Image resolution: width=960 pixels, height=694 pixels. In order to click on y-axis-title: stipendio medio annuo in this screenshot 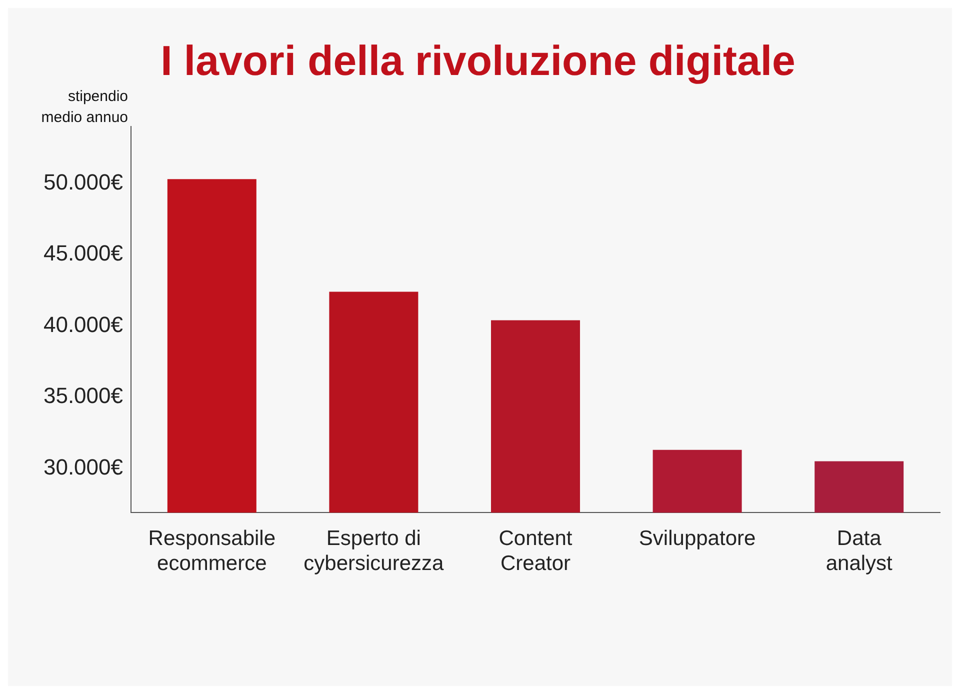, I will do `click(84, 107)`.